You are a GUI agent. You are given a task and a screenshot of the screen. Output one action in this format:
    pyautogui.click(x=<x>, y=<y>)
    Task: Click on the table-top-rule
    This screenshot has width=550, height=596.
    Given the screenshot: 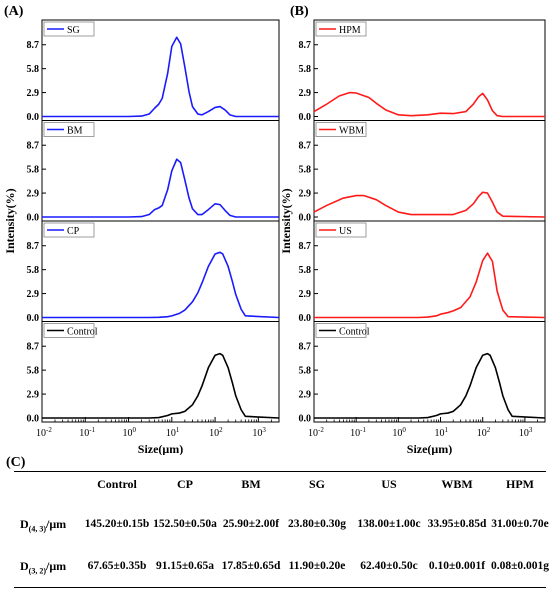 What is the action you would take?
    pyautogui.click(x=280, y=471)
    